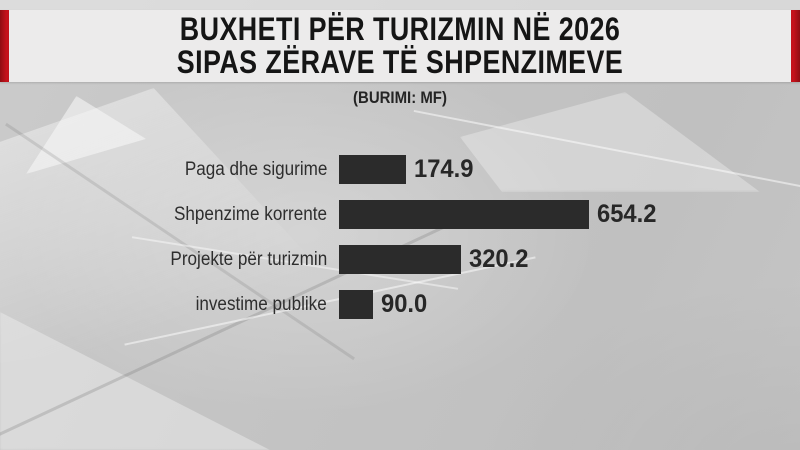 Image resolution: width=800 pixels, height=450 pixels. I want to click on red-stripe-left, so click(4, 46).